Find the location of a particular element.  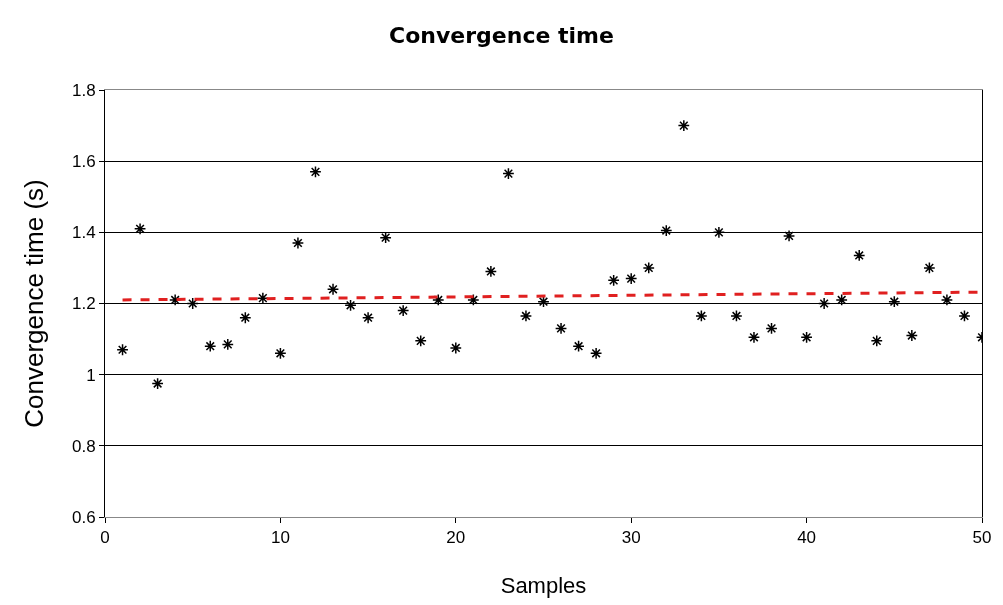

y-tick-label: 0.8 is located at coordinates (83, 446).